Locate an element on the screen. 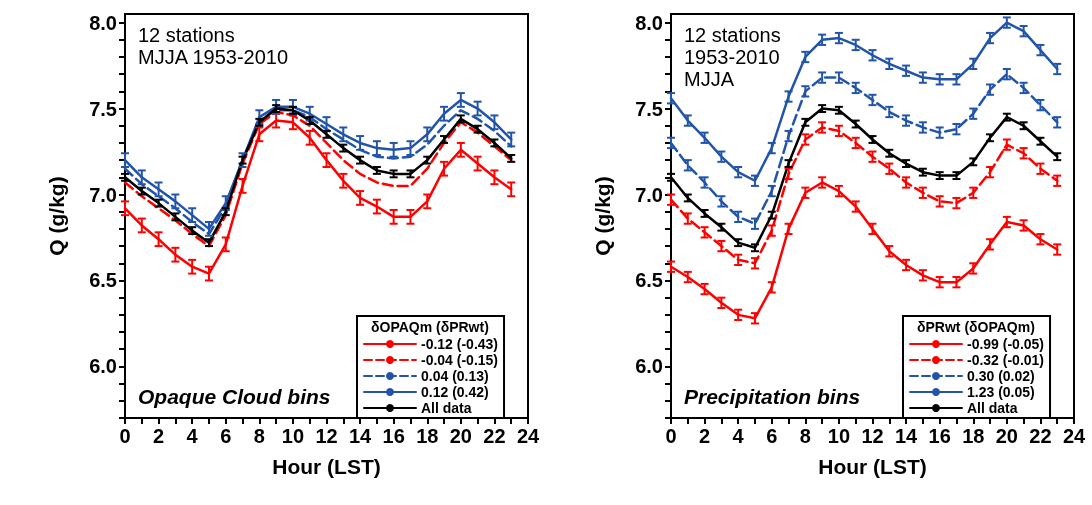  annotation: 12 stations MJJA 1953-2010 is located at coordinates (213, 46).